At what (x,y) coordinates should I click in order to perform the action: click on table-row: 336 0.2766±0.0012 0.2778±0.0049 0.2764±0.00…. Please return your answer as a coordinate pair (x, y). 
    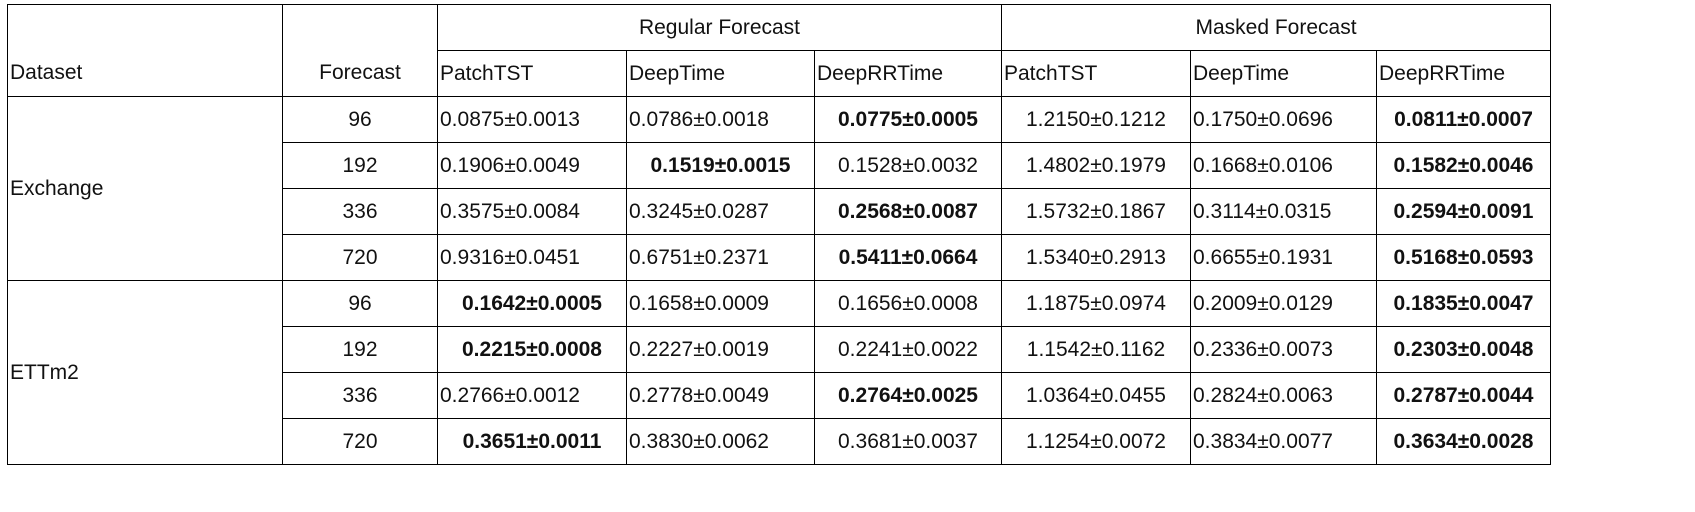
    Looking at the image, I should click on (779, 395).